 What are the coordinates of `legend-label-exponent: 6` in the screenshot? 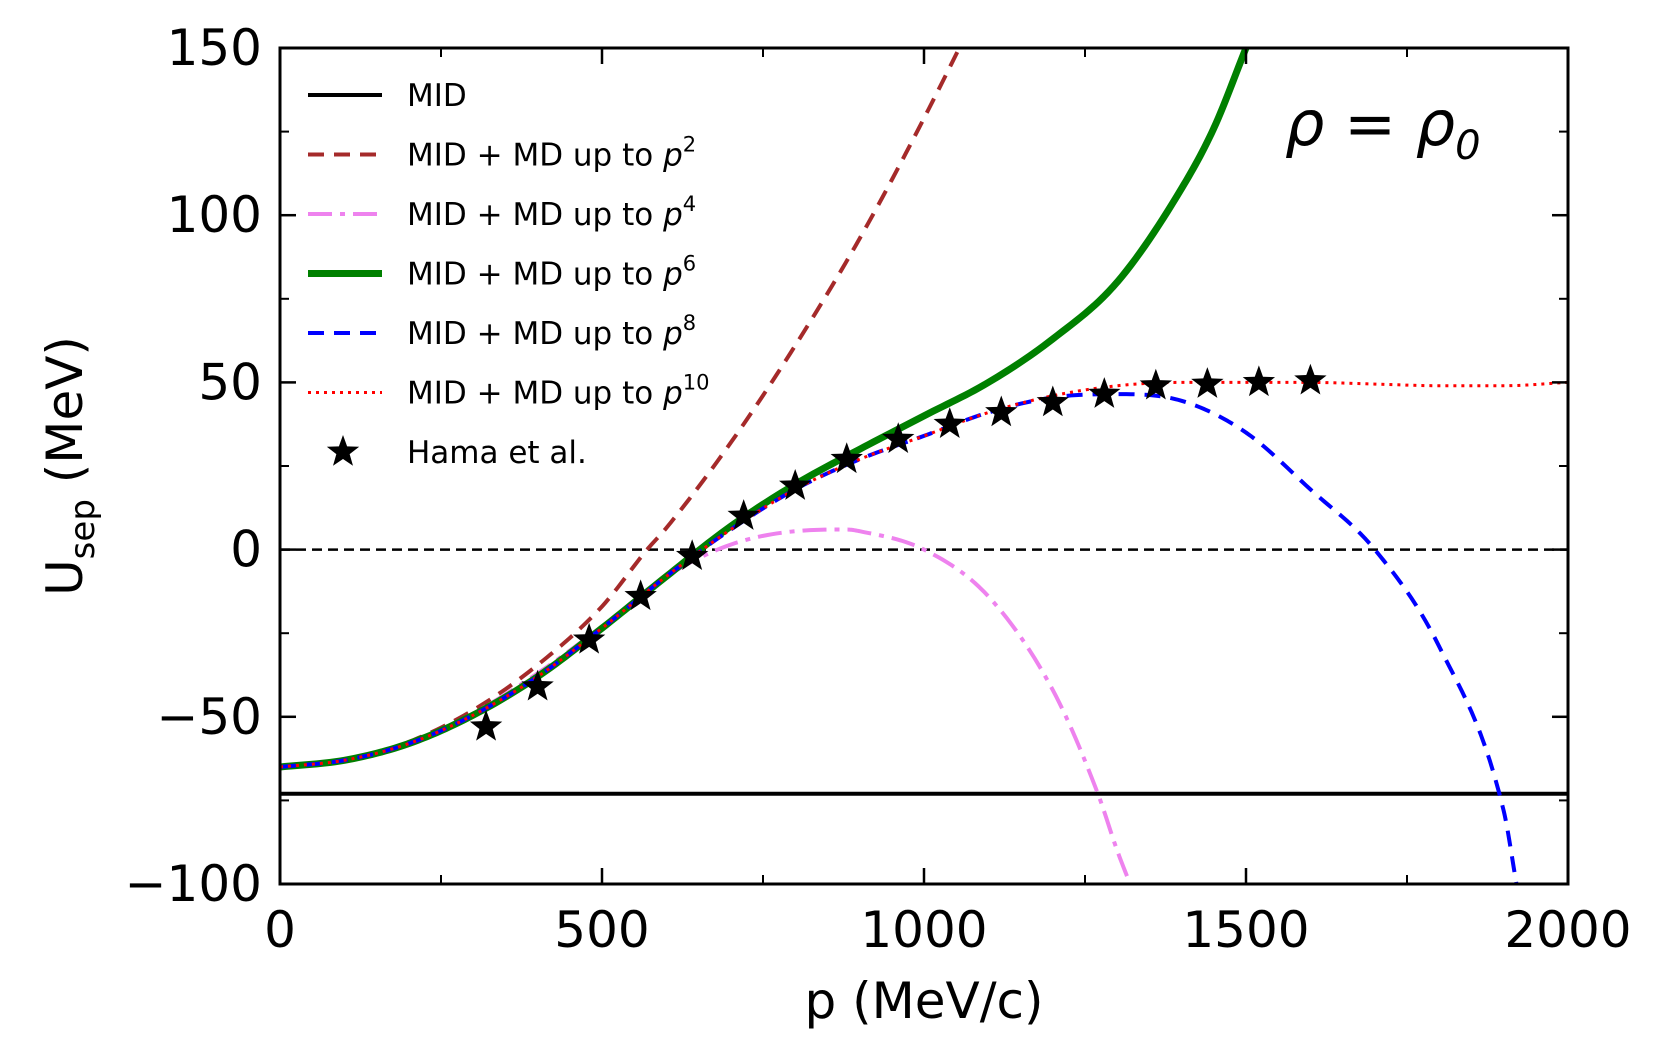 It's located at (689, 264).